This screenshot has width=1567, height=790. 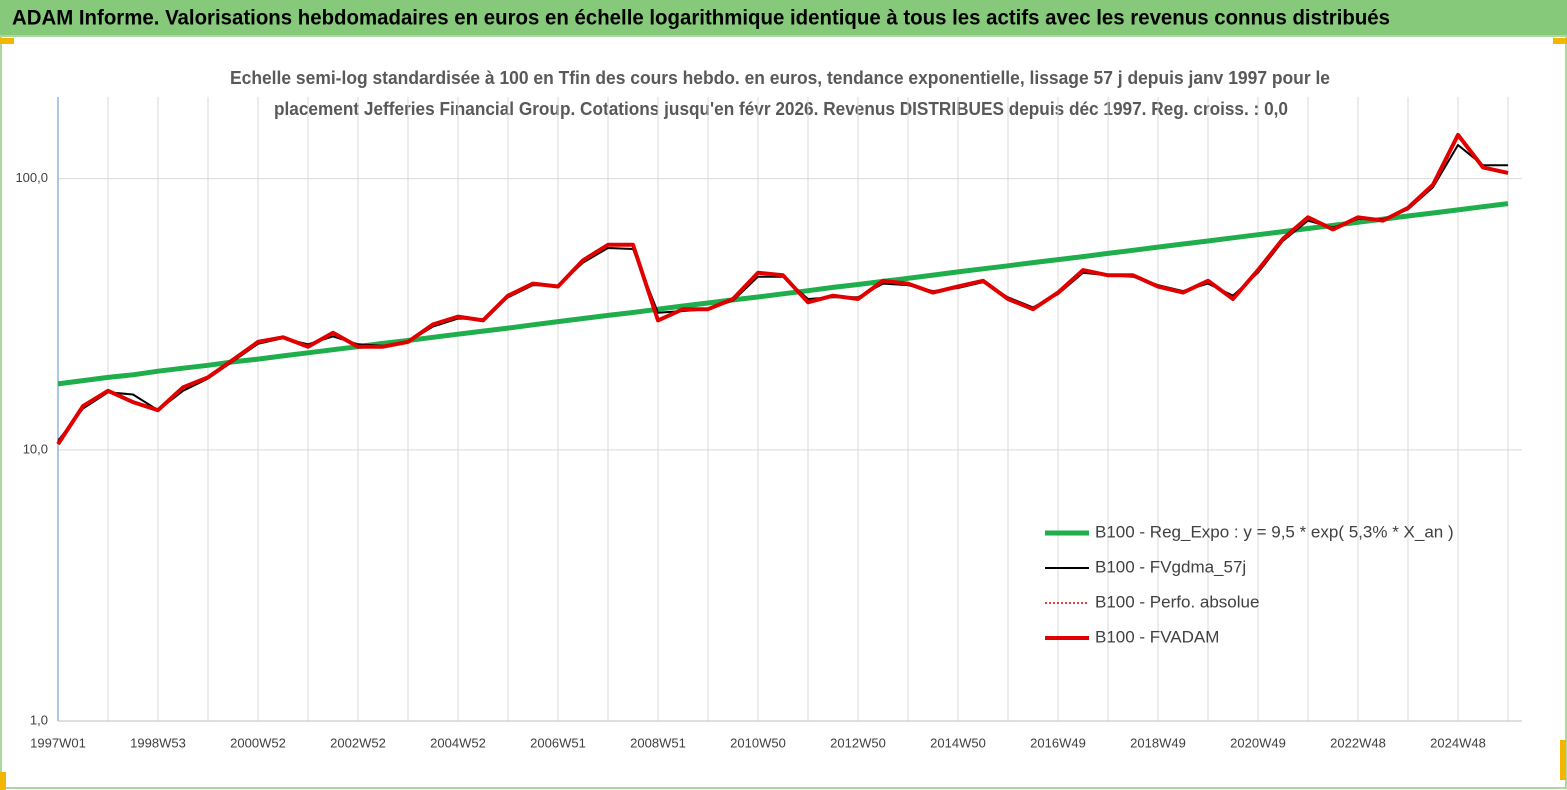 What do you see at coordinates (958, 742) in the screenshot?
I see `x-tick-label: 2014W50` at bounding box center [958, 742].